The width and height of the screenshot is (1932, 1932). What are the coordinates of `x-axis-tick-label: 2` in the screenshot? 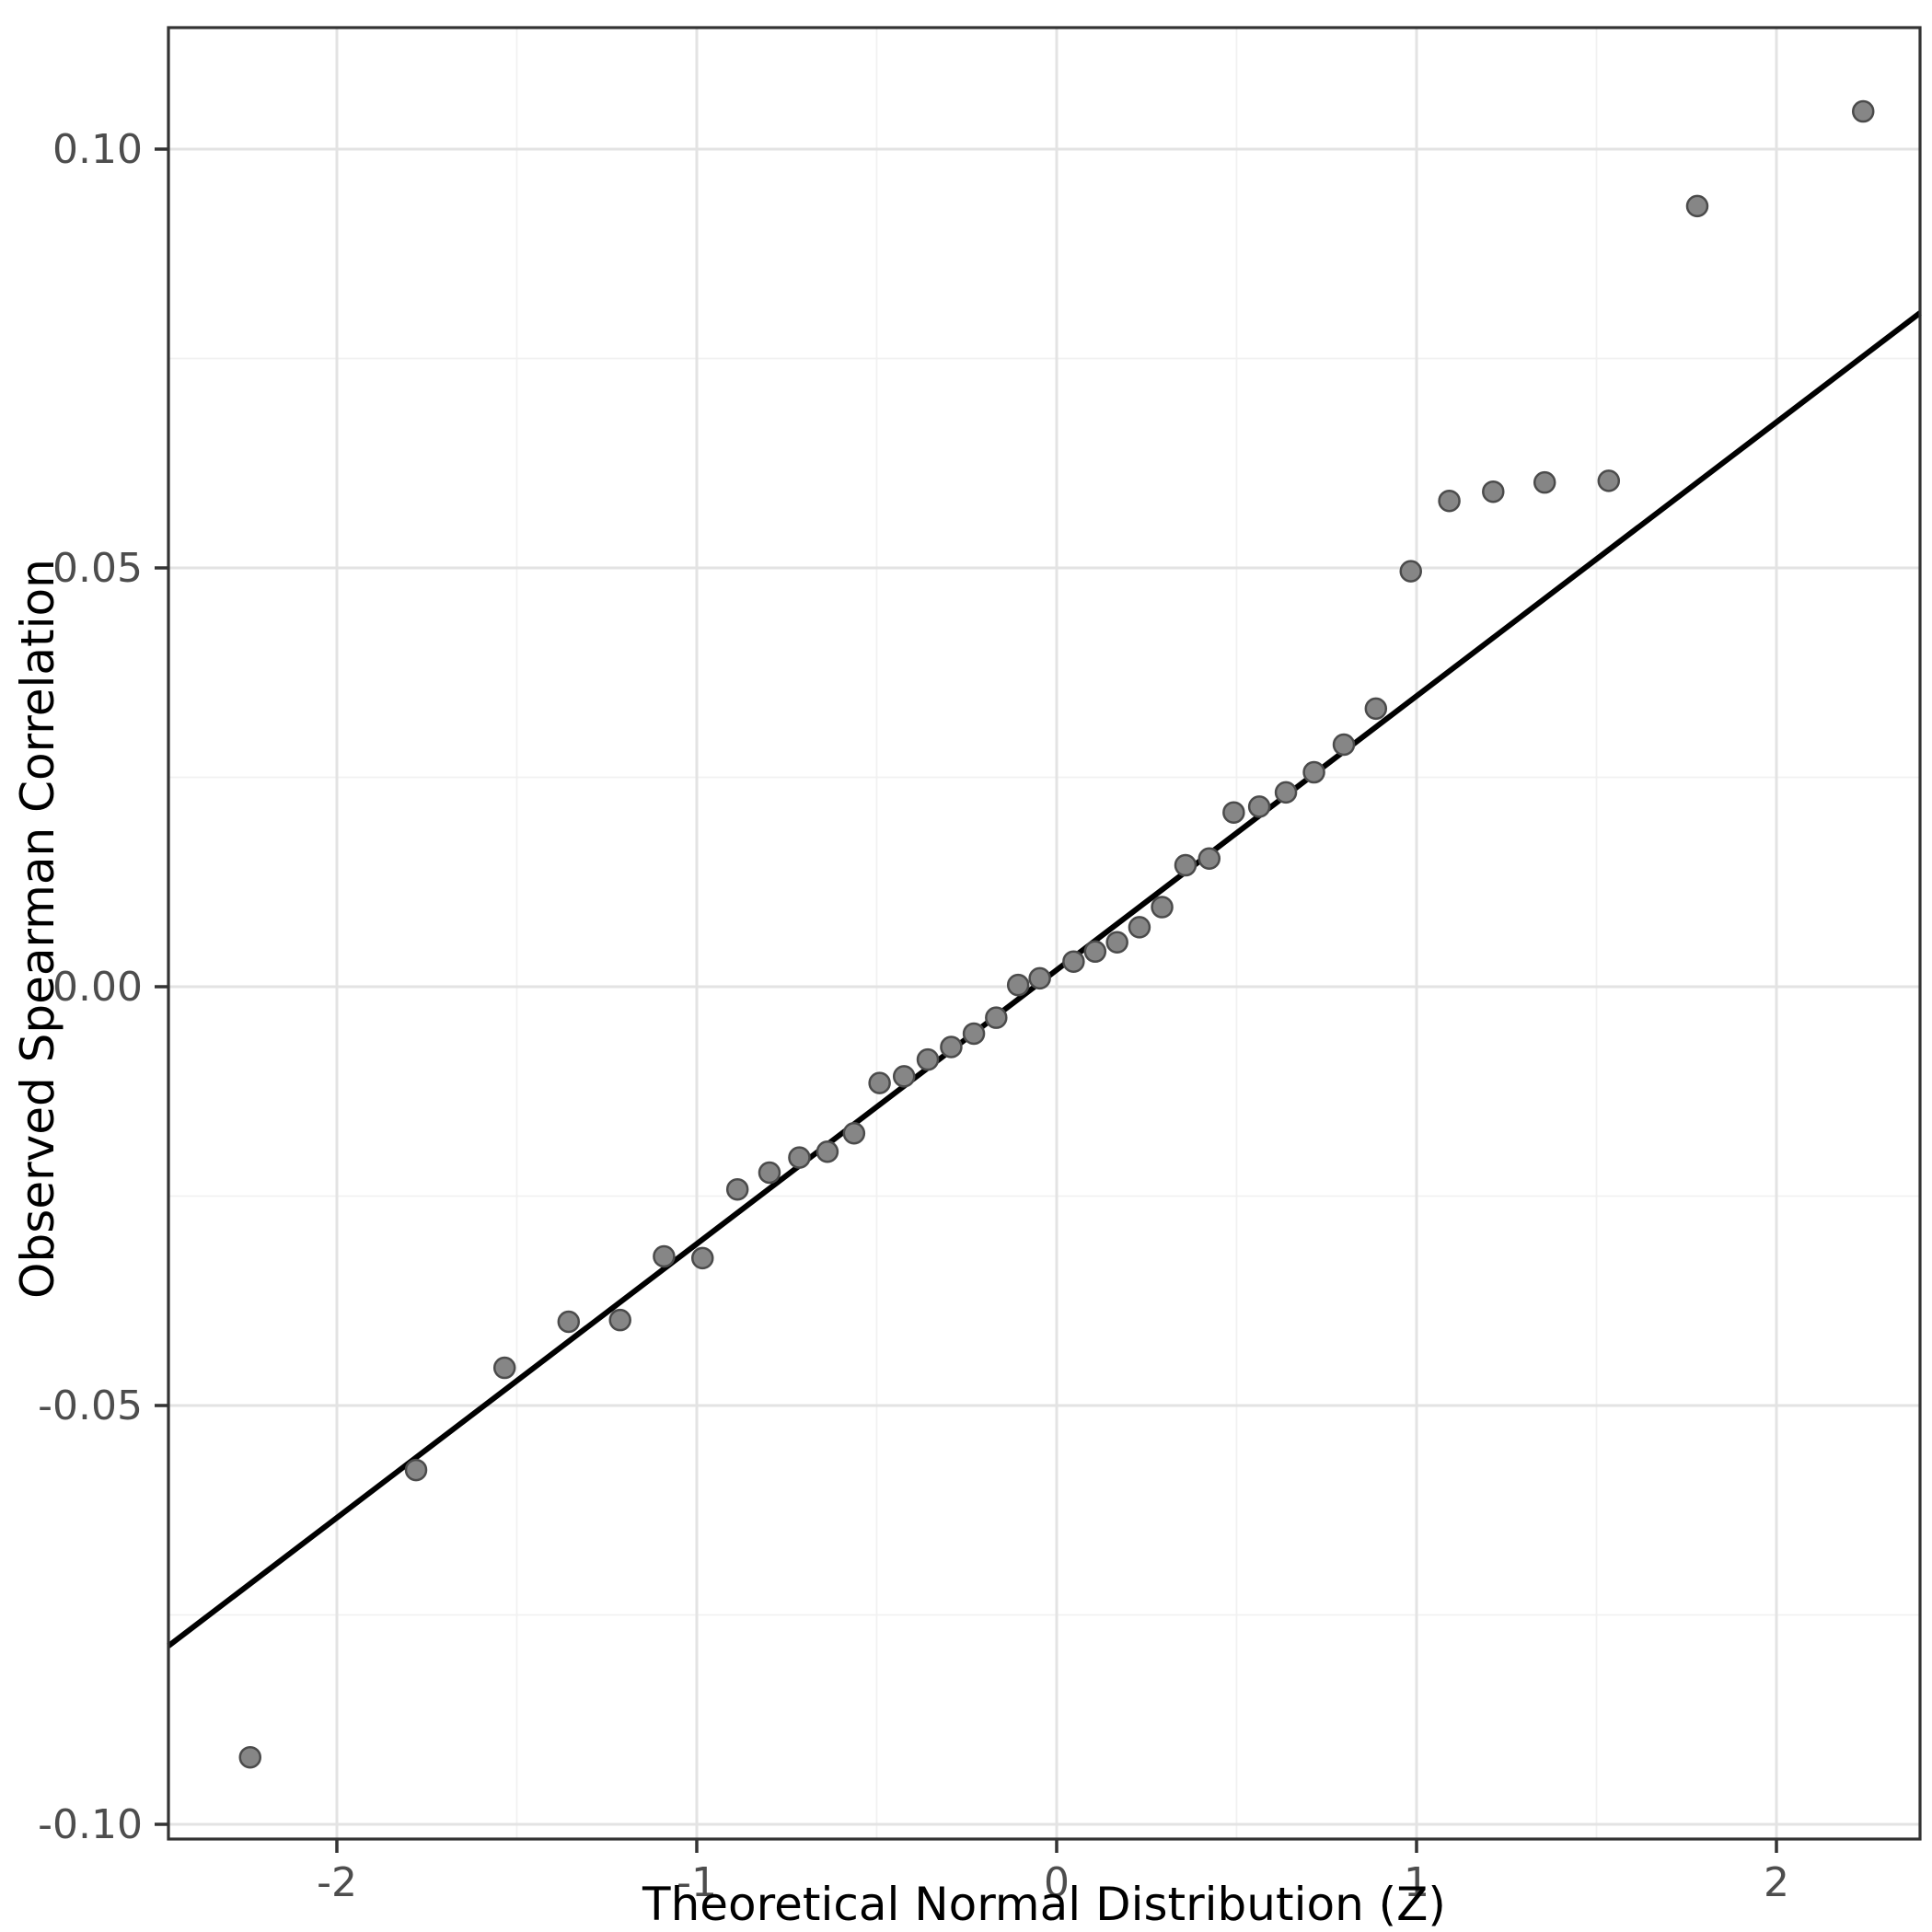 It's located at (1777, 1883).